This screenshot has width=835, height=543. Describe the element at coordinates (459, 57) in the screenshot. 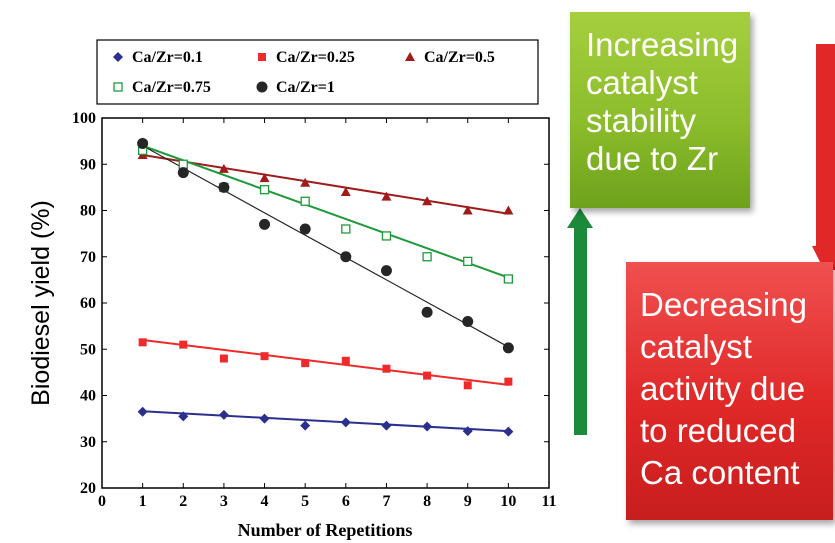

I see `legend-label: Ca/Zr=0.5` at that location.